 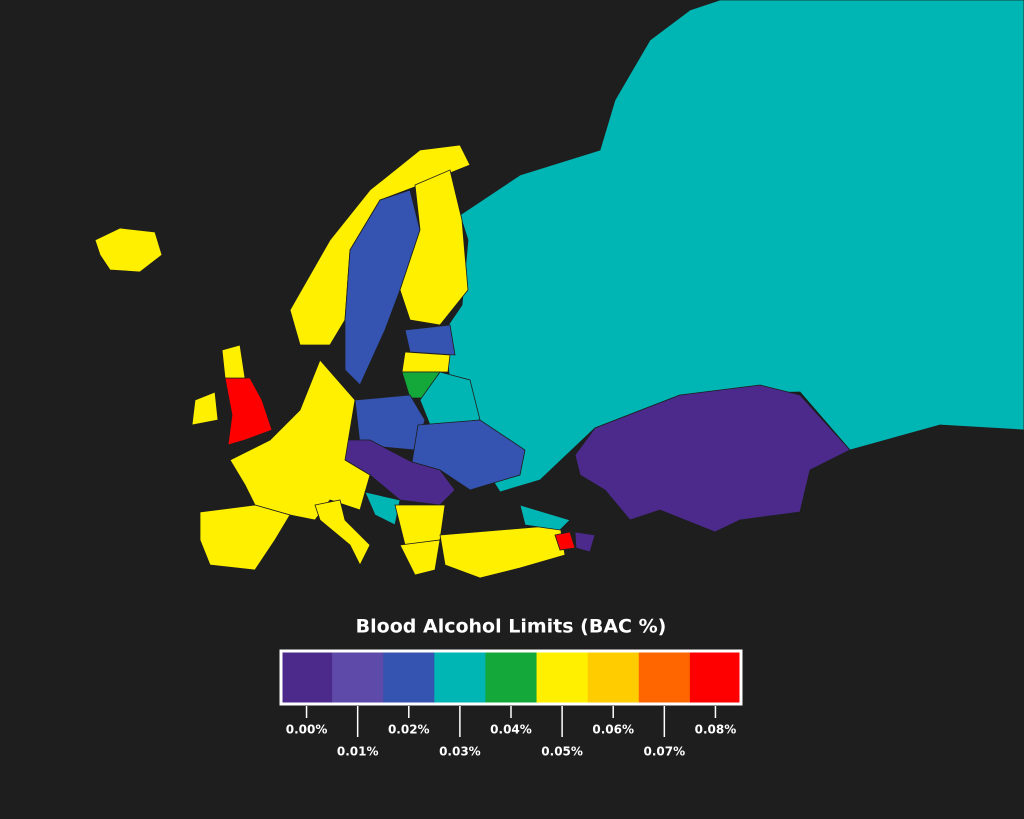 What do you see at coordinates (205, 408) in the screenshot?
I see `ireland` at bounding box center [205, 408].